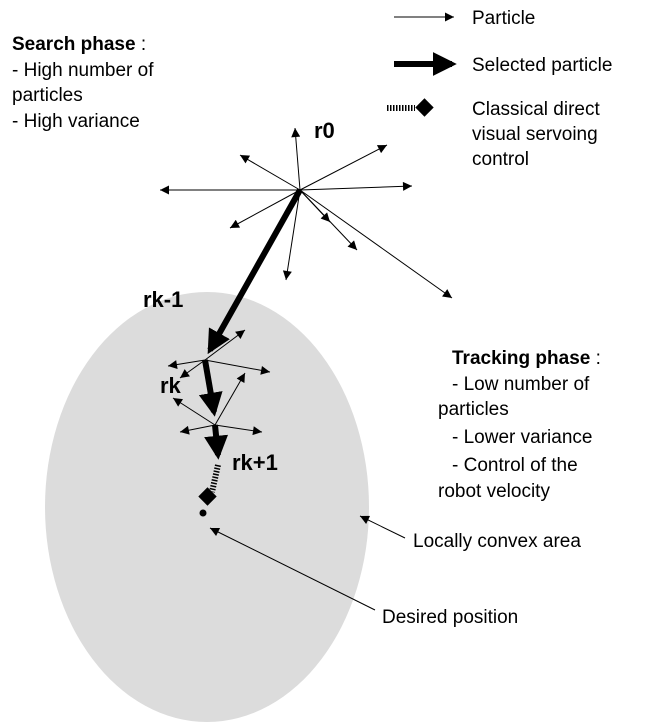 The image size is (652, 723). What do you see at coordinates (324, 130) in the screenshot?
I see `node-label: r0` at bounding box center [324, 130].